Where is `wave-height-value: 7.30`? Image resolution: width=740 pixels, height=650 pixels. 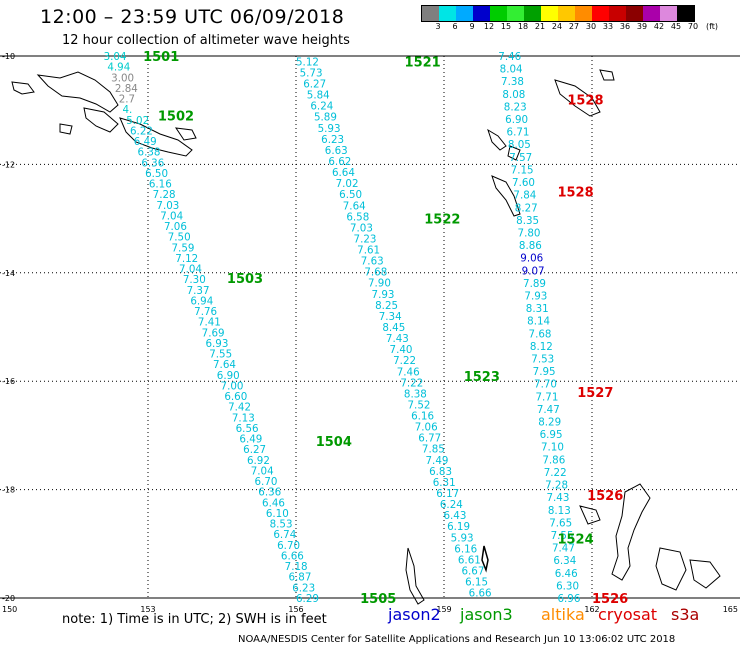 wave-height-value: 7.30 is located at coordinates (194, 280).